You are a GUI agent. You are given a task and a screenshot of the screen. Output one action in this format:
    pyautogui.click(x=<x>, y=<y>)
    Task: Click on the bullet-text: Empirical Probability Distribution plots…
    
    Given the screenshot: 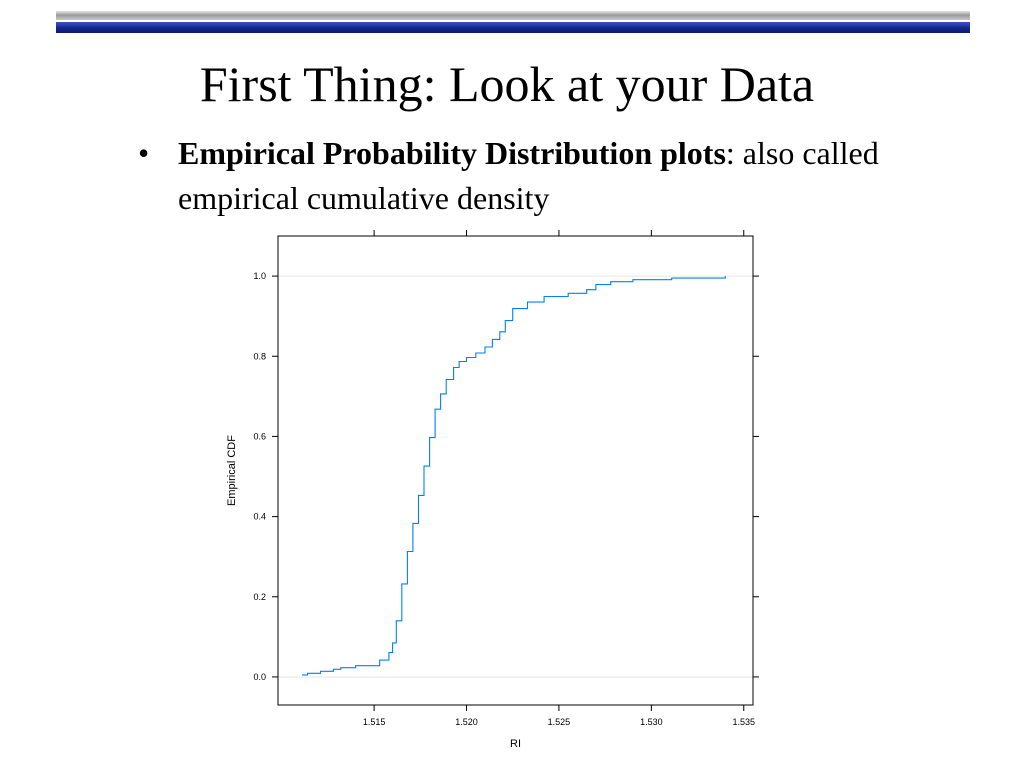 What is the action you would take?
    pyautogui.click(x=578, y=176)
    